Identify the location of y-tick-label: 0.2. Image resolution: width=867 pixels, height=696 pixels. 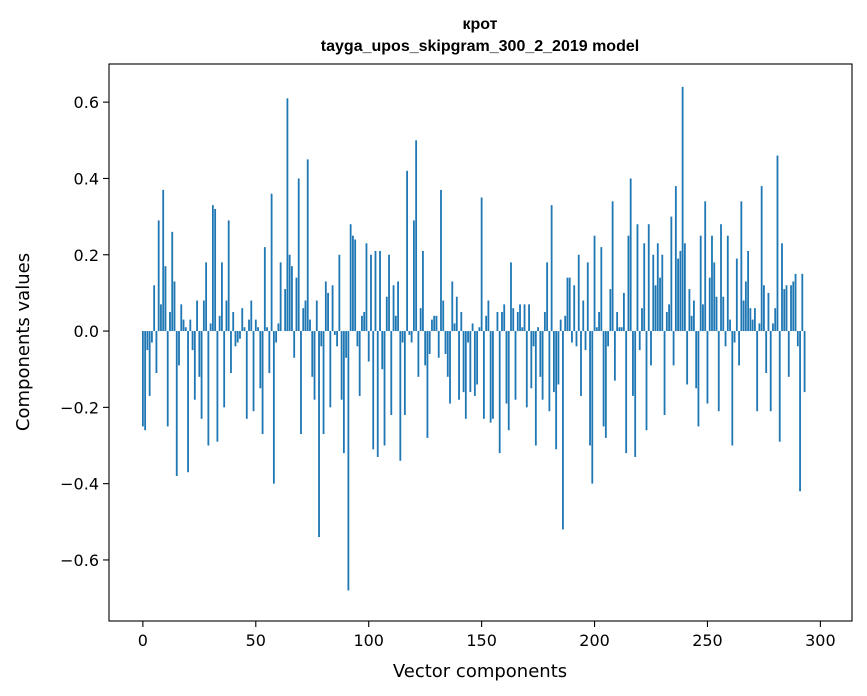
(86, 255).